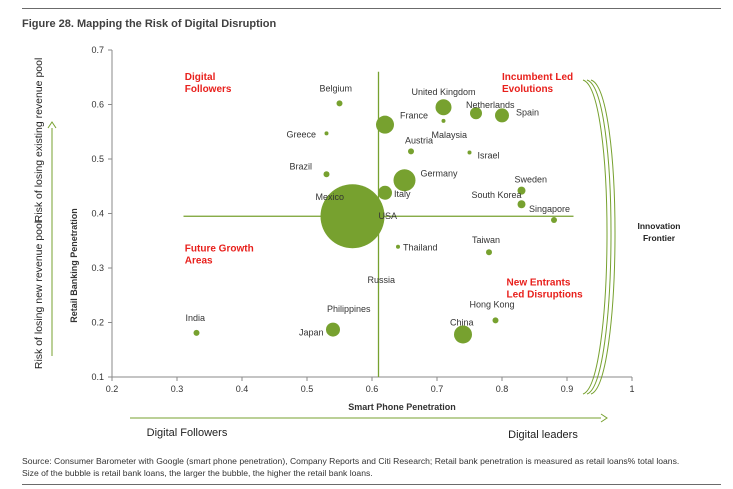 This screenshot has width=733, height=489. Describe the element at coordinates (443, 120) in the screenshot. I see `bubble-malaysia` at that location.